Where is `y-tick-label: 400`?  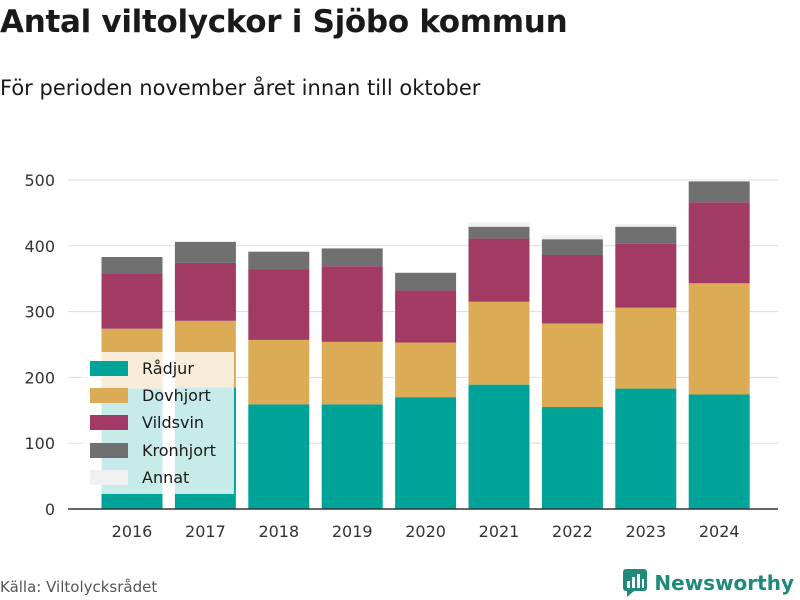 y-tick-label: 400 is located at coordinates (39, 246).